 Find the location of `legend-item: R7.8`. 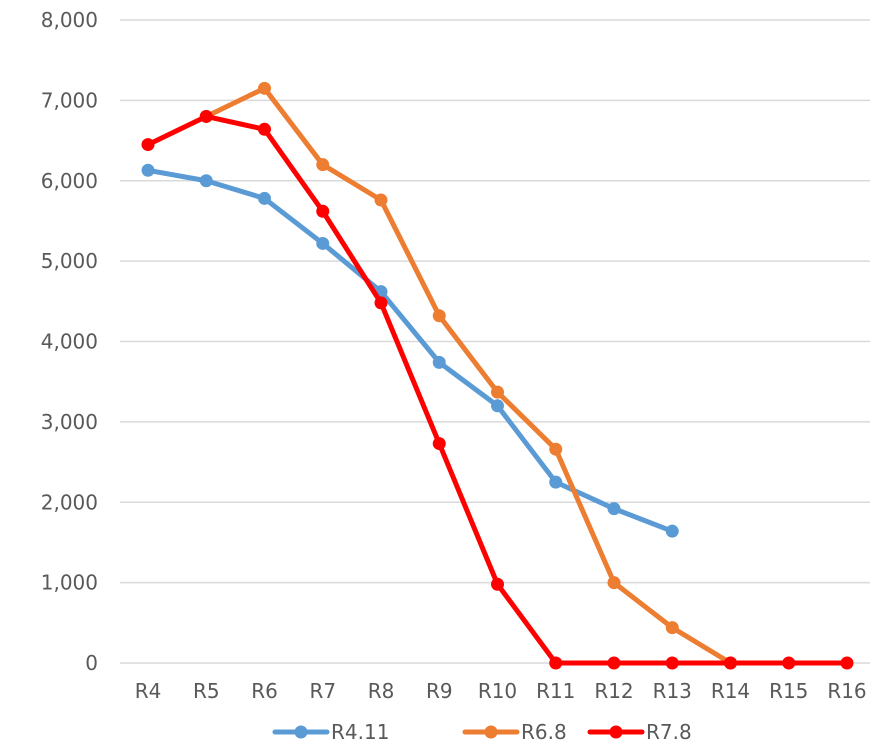

legend-item: R7.8 is located at coordinates (639, 732).